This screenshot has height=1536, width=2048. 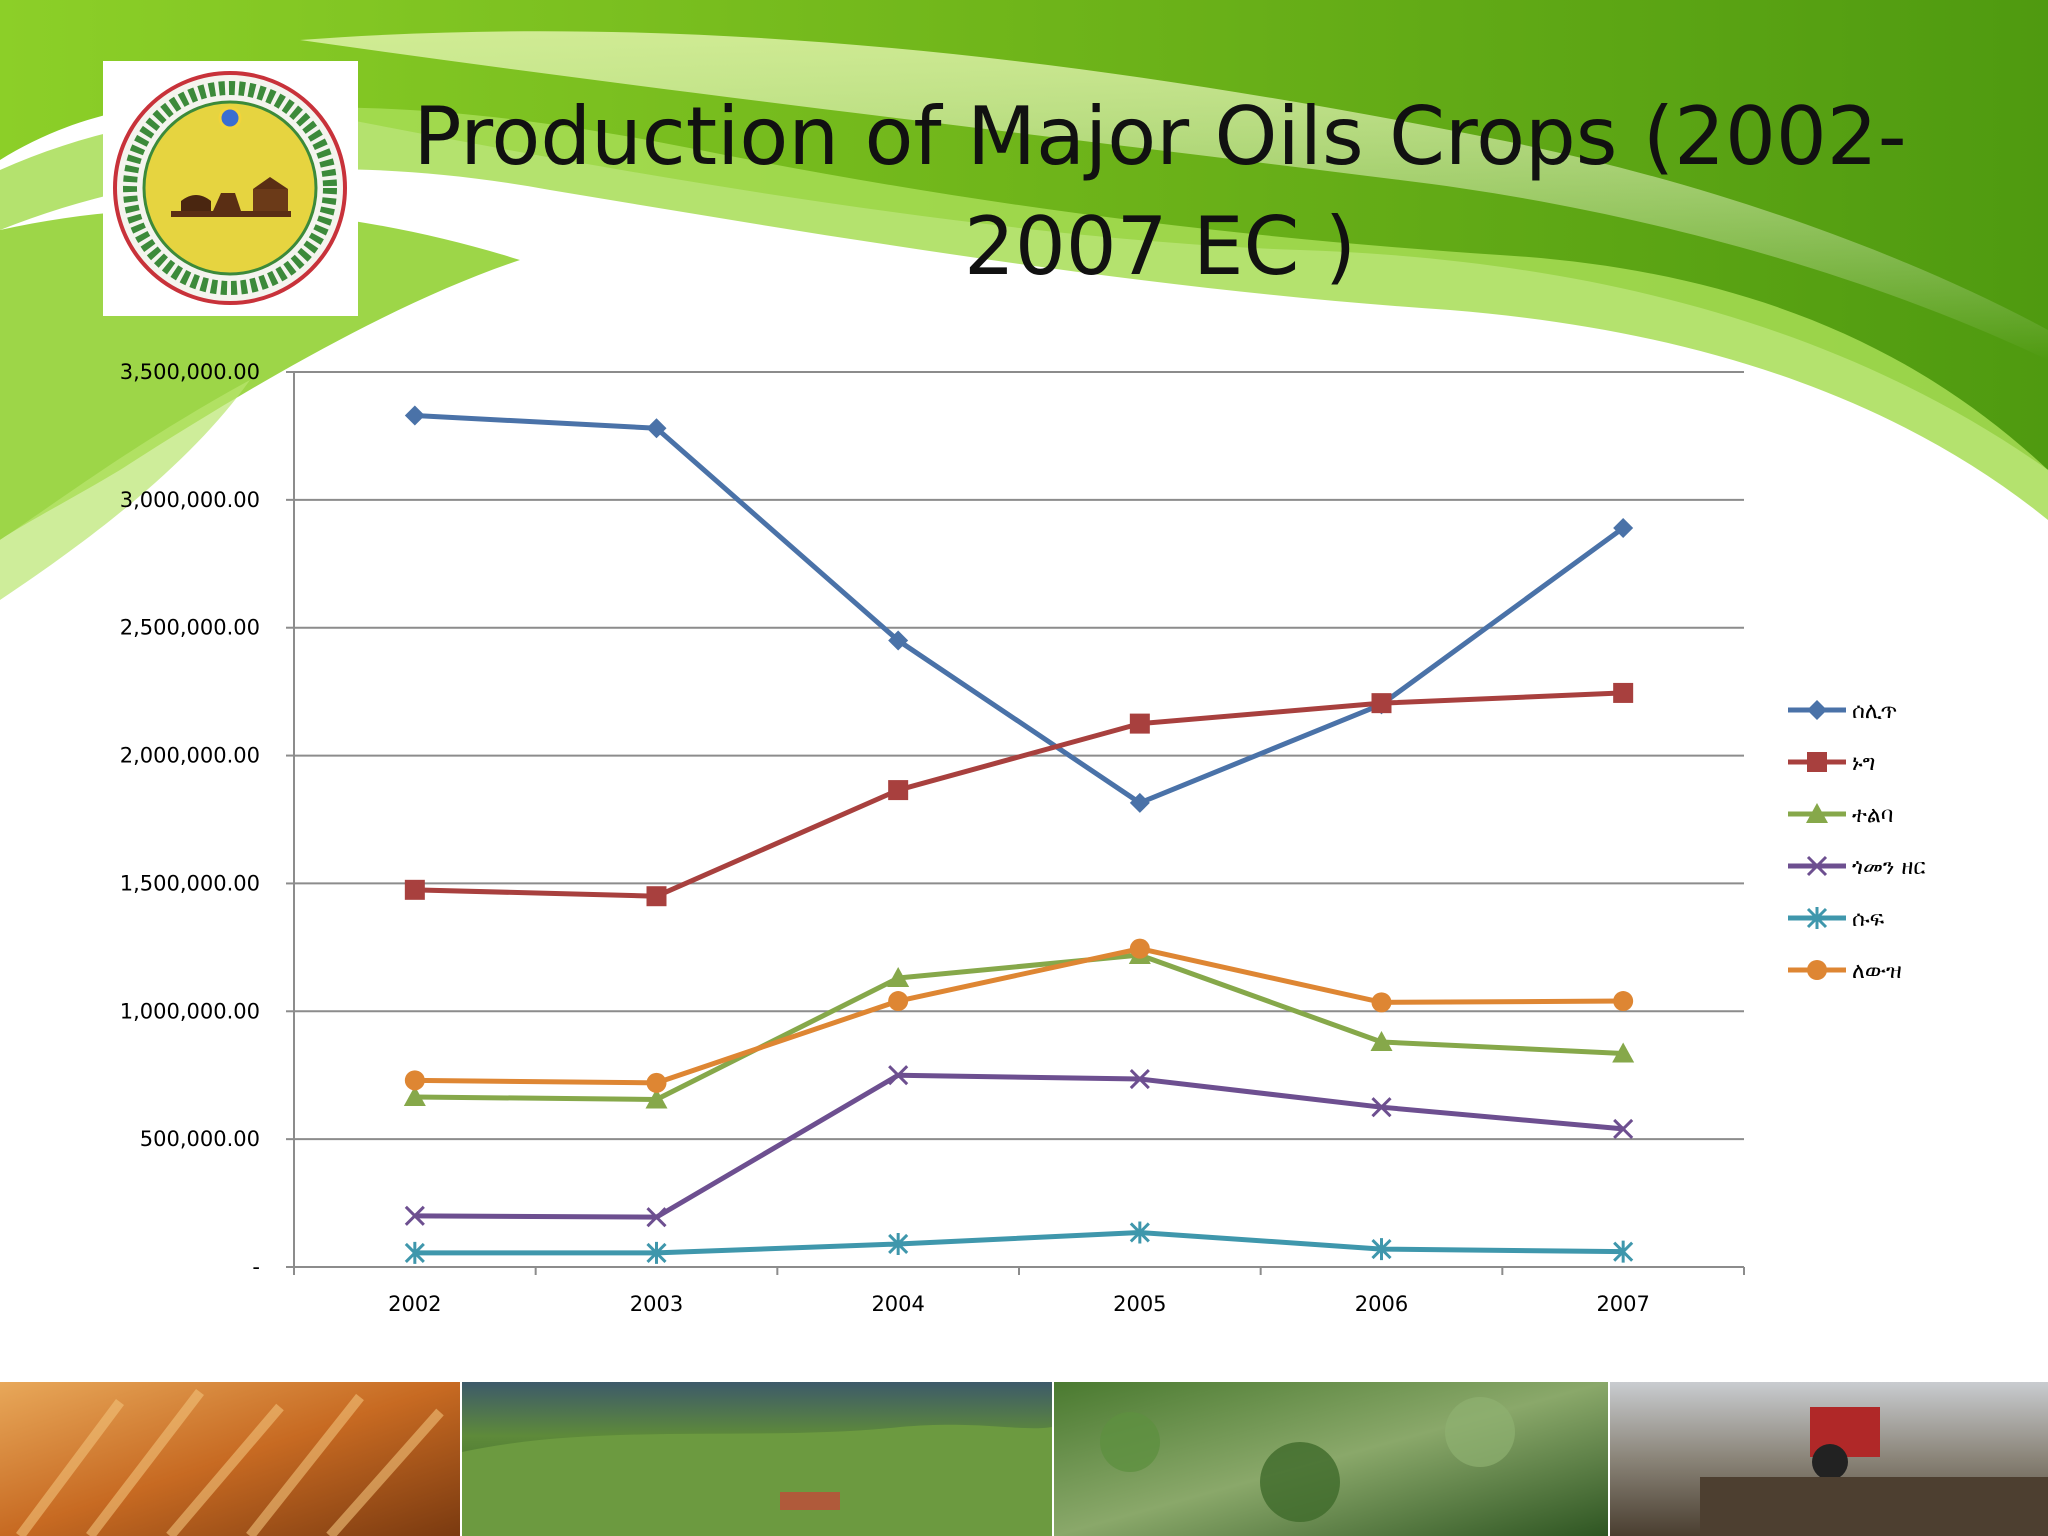 I want to click on y-tick-label: 1,500,000.00, so click(x=190, y=883).